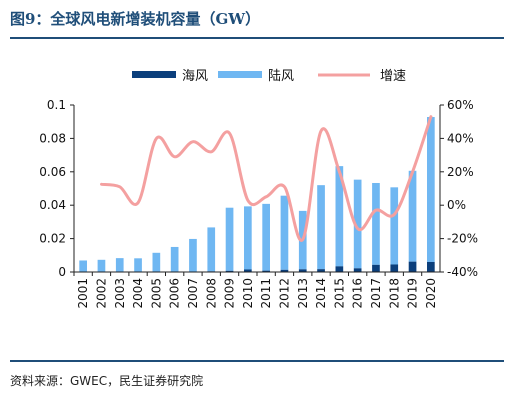 The height and width of the screenshot is (406, 514). What do you see at coordinates (358, 293) in the screenshot?
I see `x-tick-label: 2016` at bounding box center [358, 293].